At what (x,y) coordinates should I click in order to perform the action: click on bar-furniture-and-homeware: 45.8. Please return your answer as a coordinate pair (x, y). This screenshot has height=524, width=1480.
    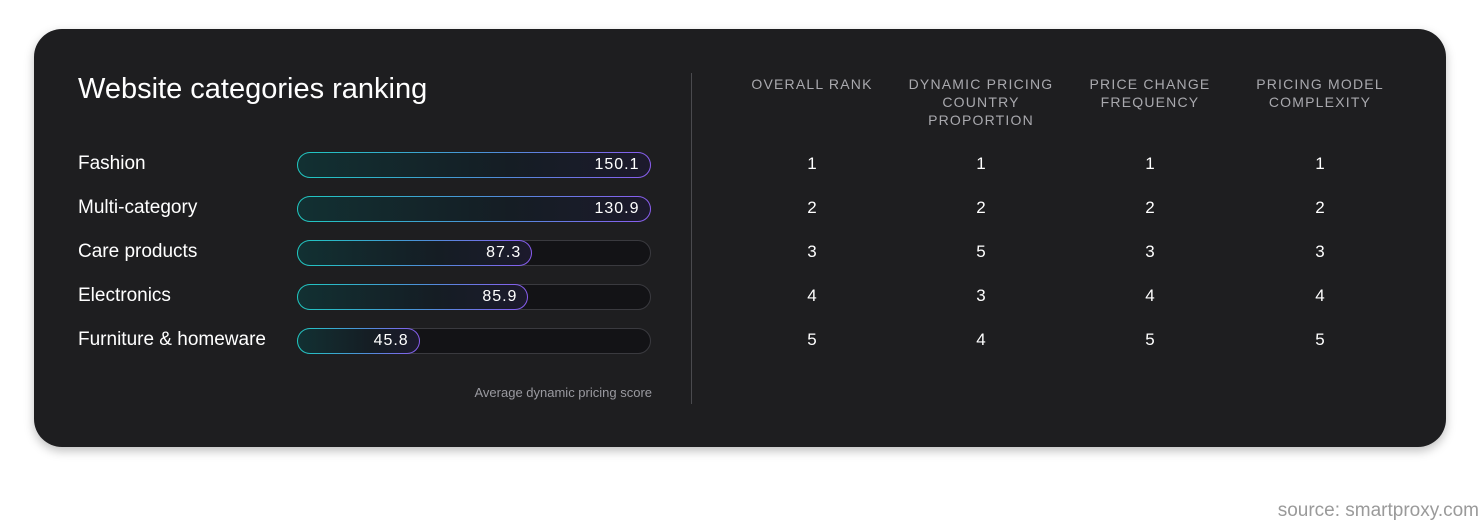
    Looking at the image, I should click on (358, 341).